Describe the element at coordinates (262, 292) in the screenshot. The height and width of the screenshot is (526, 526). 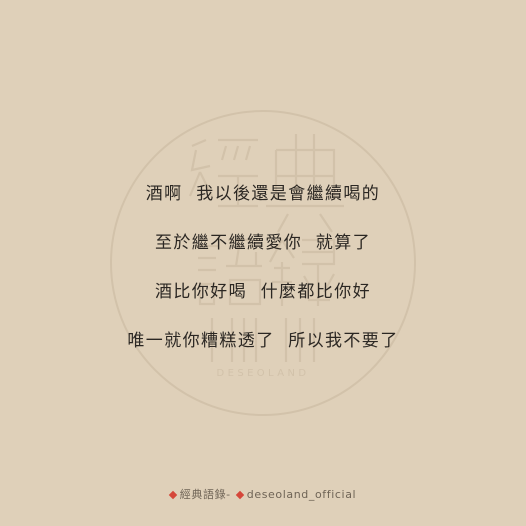
I see `quote-line-3: 酒比你好喝 什麼都比你好` at that location.